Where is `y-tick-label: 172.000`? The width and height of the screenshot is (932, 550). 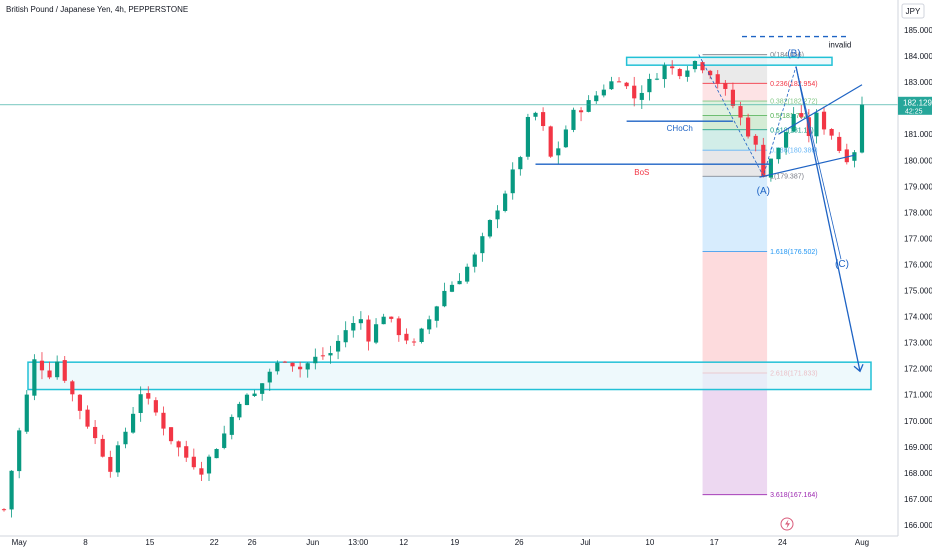
y-tick-label: 172.000 is located at coordinates (918, 369).